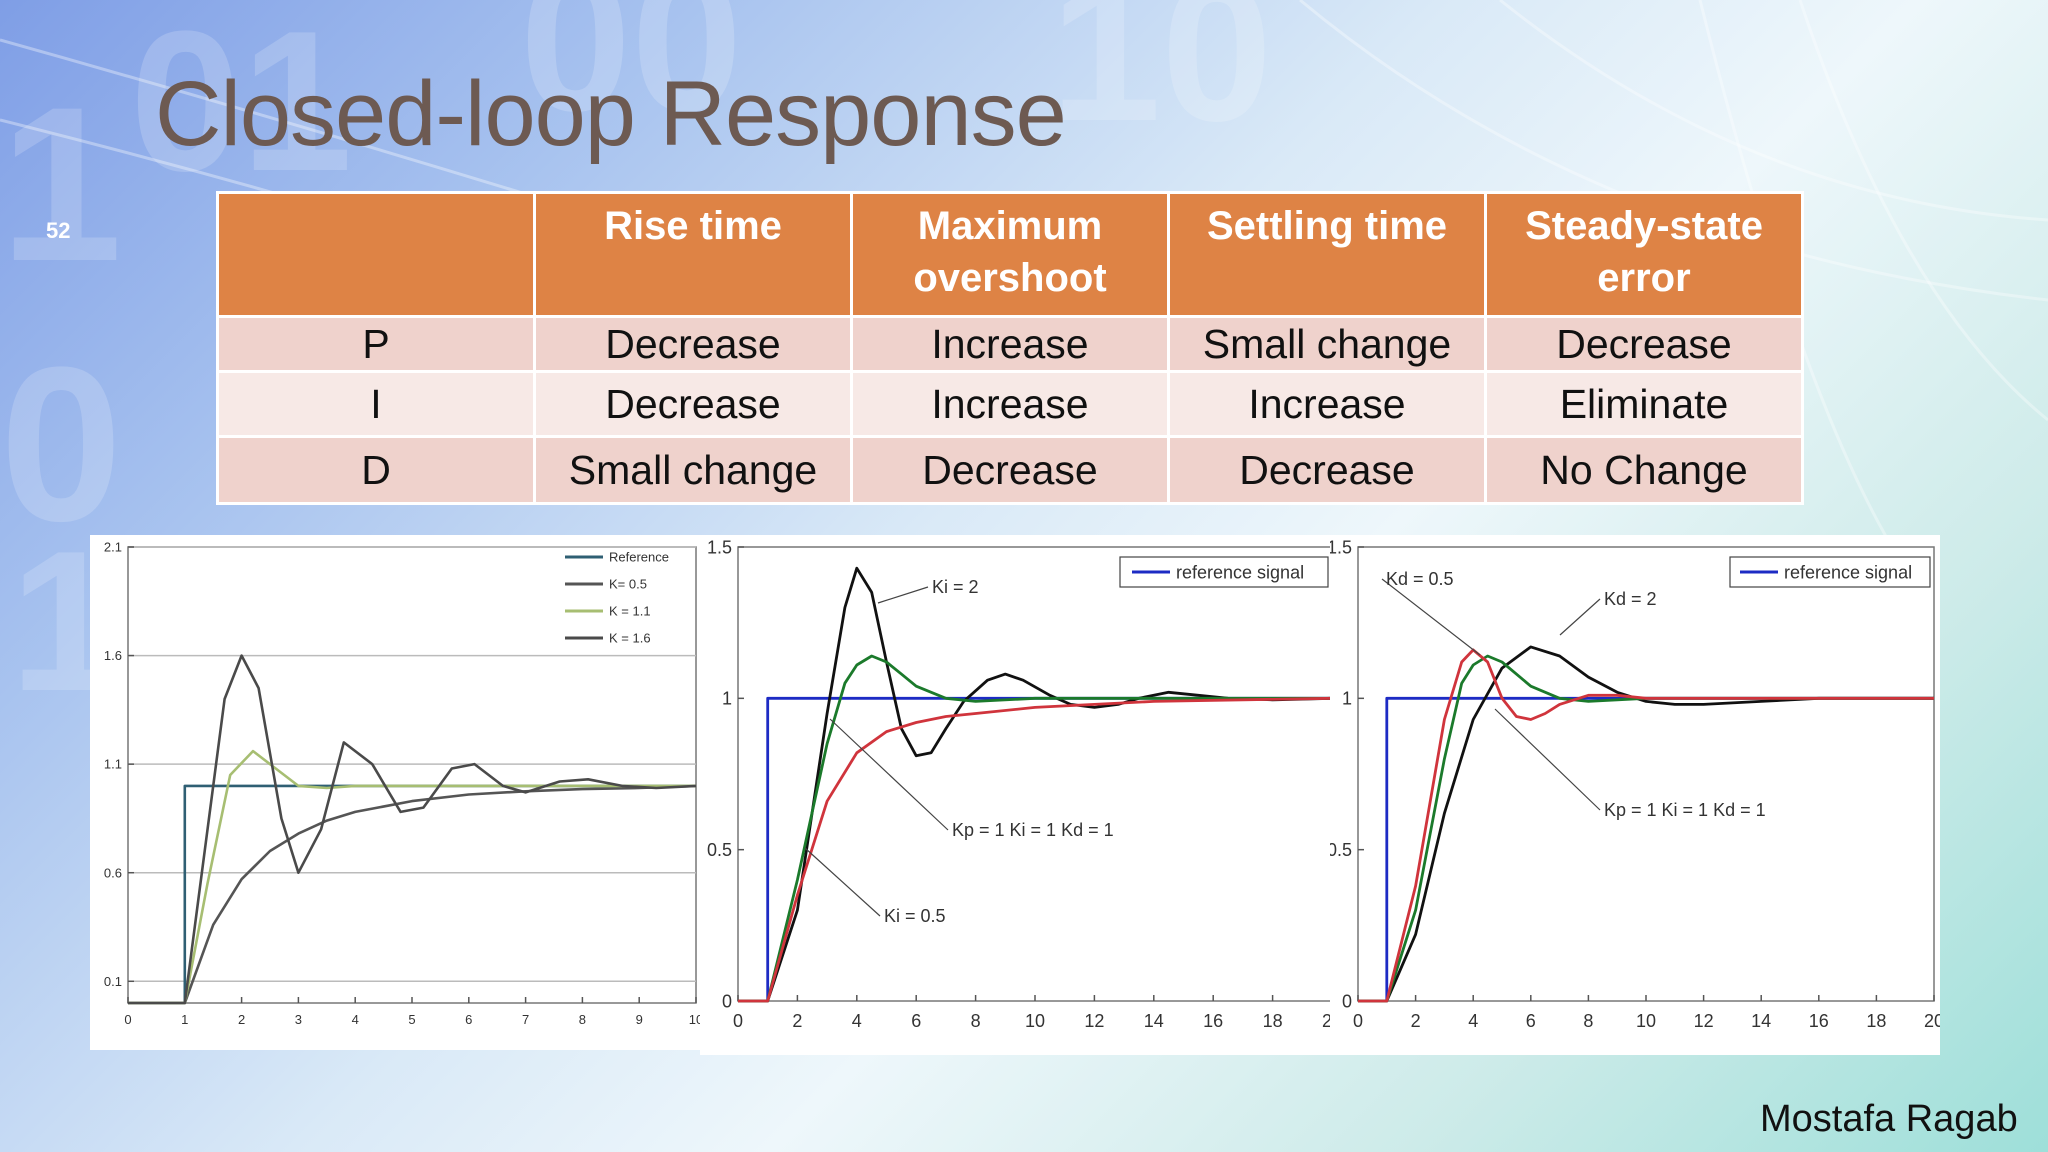 Image resolution: width=2048 pixels, height=1152 pixels. I want to click on y-tick-label: 0, so click(727, 1001).